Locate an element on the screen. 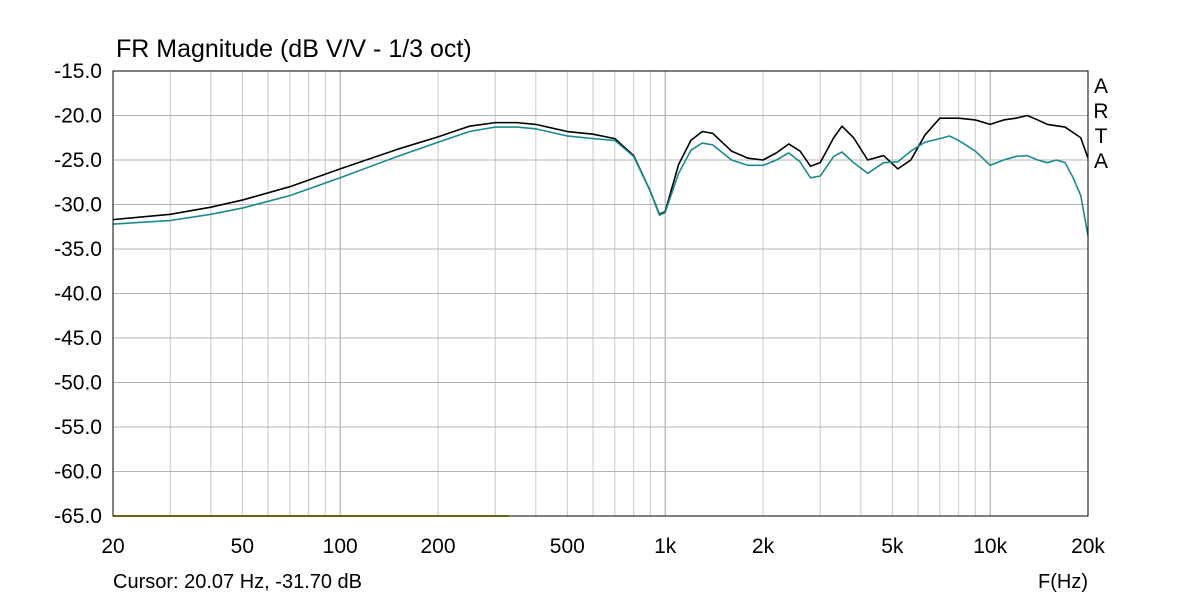 The height and width of the screenshot is (600, 1200). chart-title: FR Magnitude (dB V/V - 1/3 oct) is located at coordinates (294, 49).